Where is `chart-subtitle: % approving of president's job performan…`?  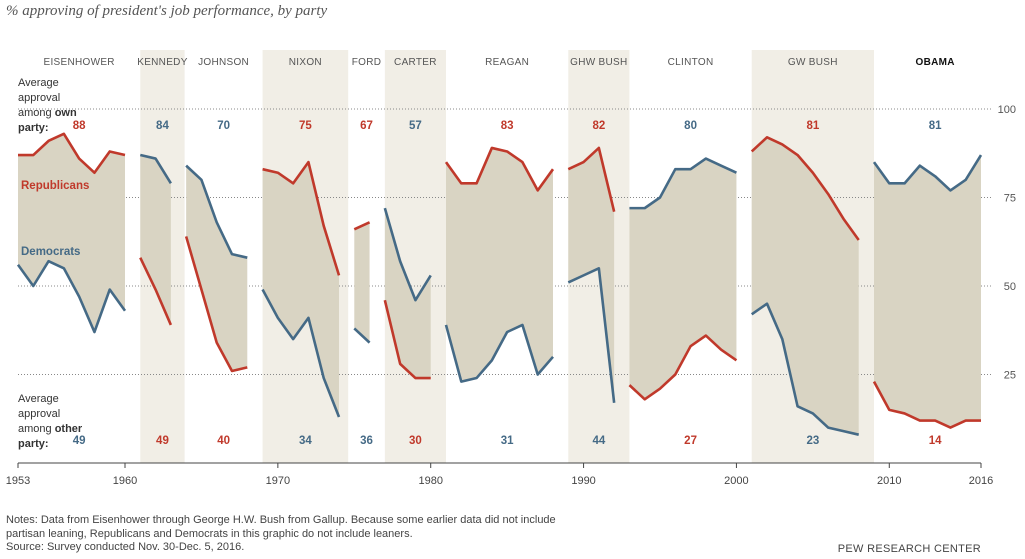 chart-subtitle: % approving of president's job performan… is located at coordinates (167, 11).